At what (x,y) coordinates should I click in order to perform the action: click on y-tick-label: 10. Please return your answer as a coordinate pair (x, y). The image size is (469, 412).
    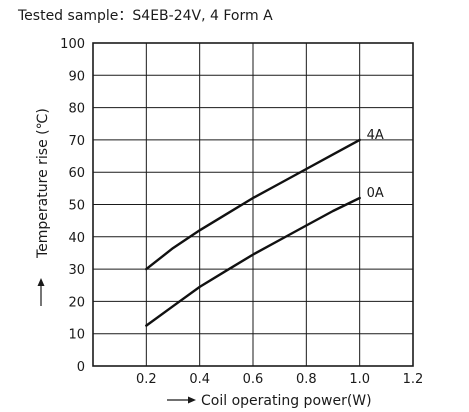
    Looking at the image, I should click on (76, 335).